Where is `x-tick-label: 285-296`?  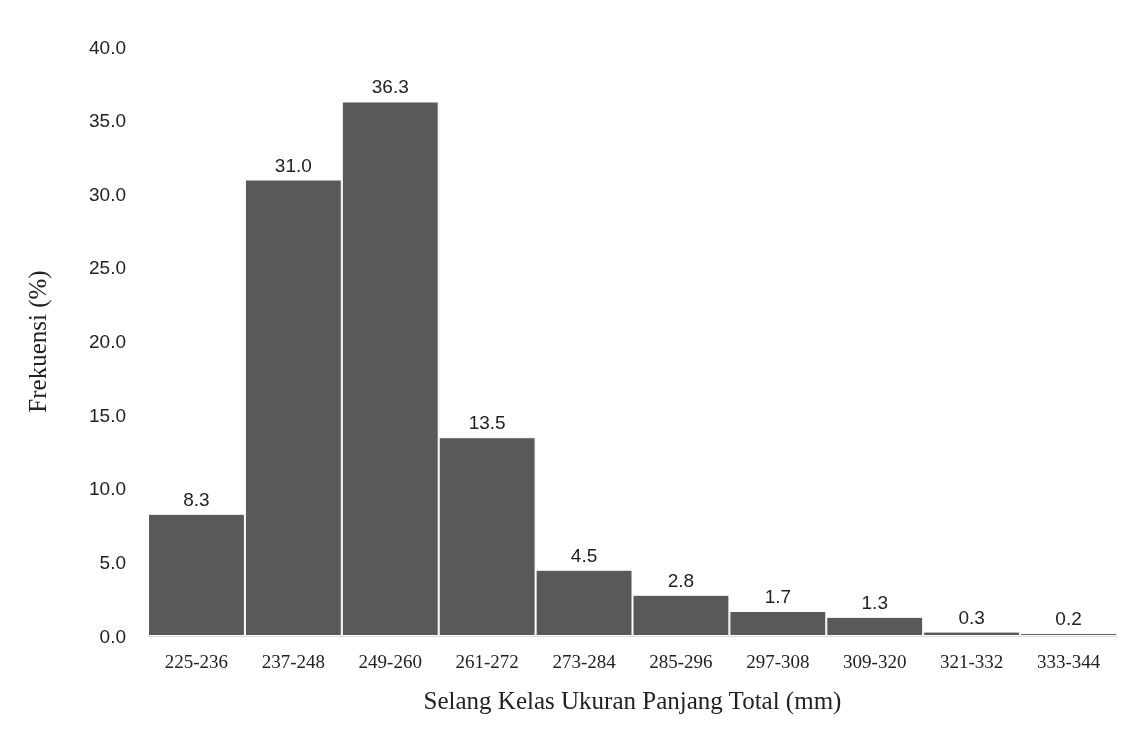
x-tick-label: 285-296 is located at coordinates (681, 661).